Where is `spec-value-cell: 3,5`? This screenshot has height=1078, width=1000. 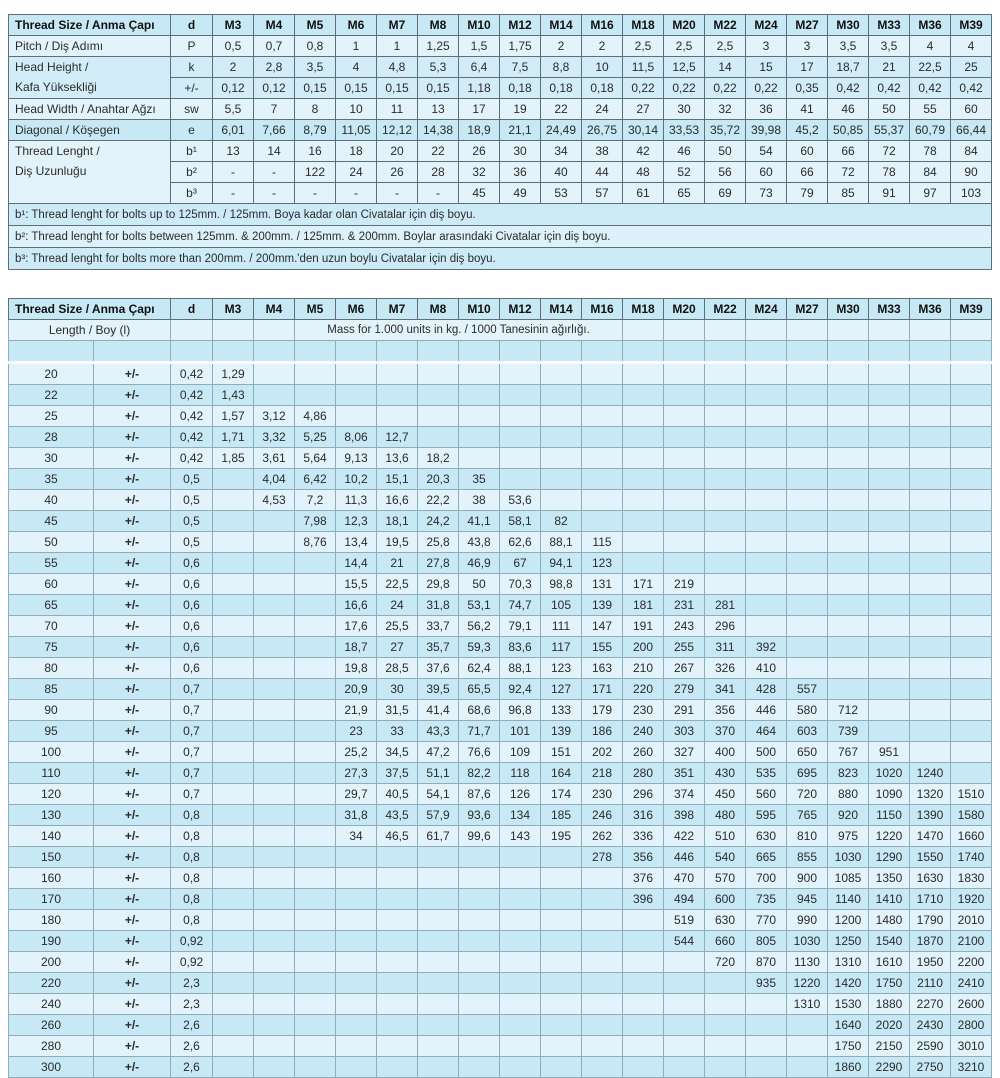
spec-value-cell: 3,5 is located at coordinates (848, 46).